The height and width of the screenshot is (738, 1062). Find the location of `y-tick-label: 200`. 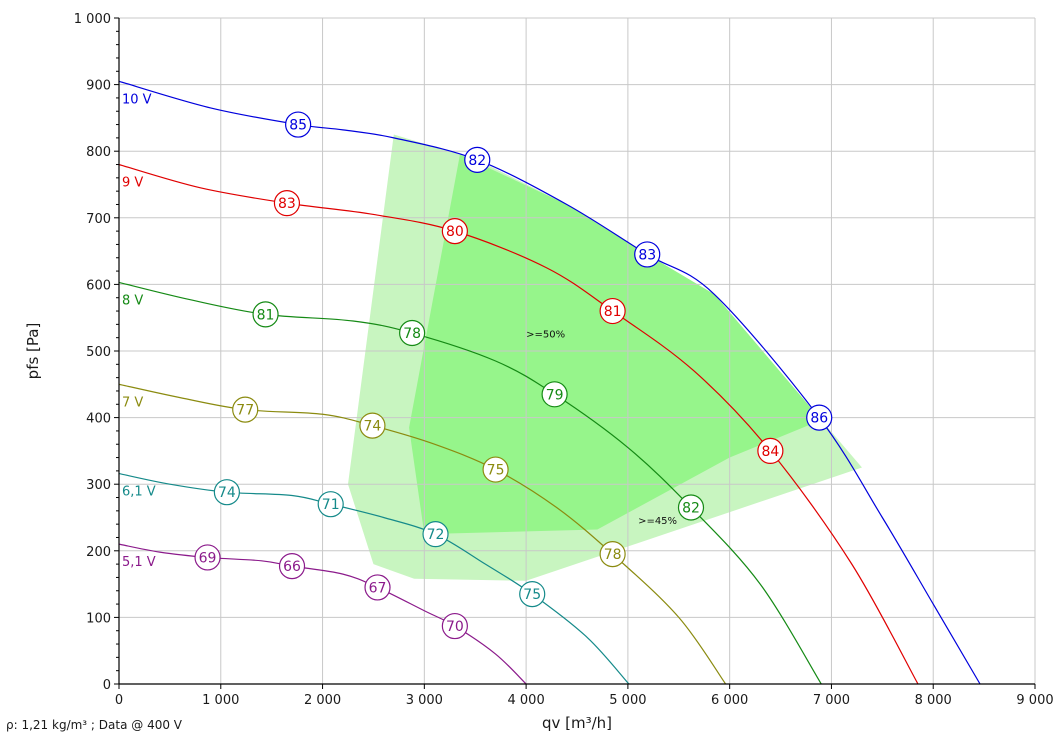

y-tick-label: 200 is located at coordinates (98, 552).